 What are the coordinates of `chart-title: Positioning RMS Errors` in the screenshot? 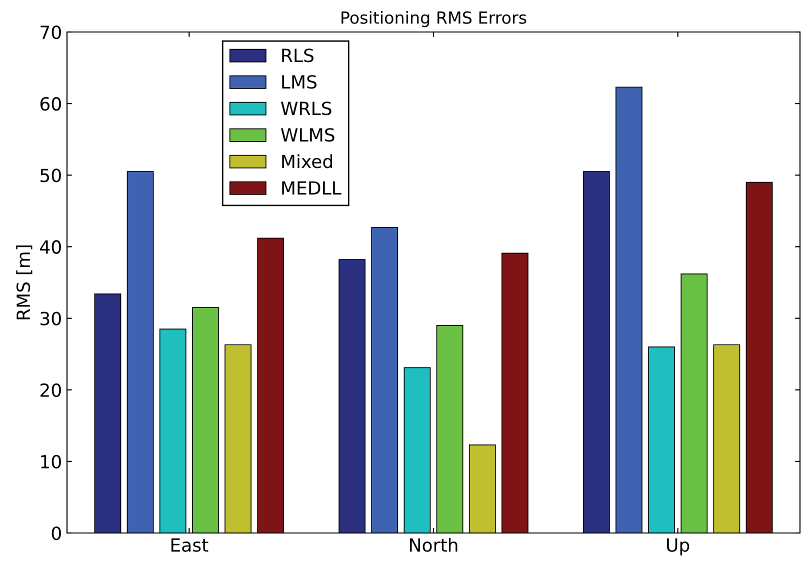 It's located at (434, 19).